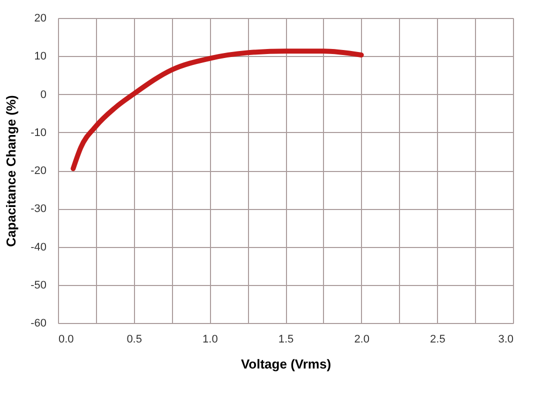 This screenshot has height=395, width=553. I want to click on x-tick-label: 3.0, so click(506, 340).